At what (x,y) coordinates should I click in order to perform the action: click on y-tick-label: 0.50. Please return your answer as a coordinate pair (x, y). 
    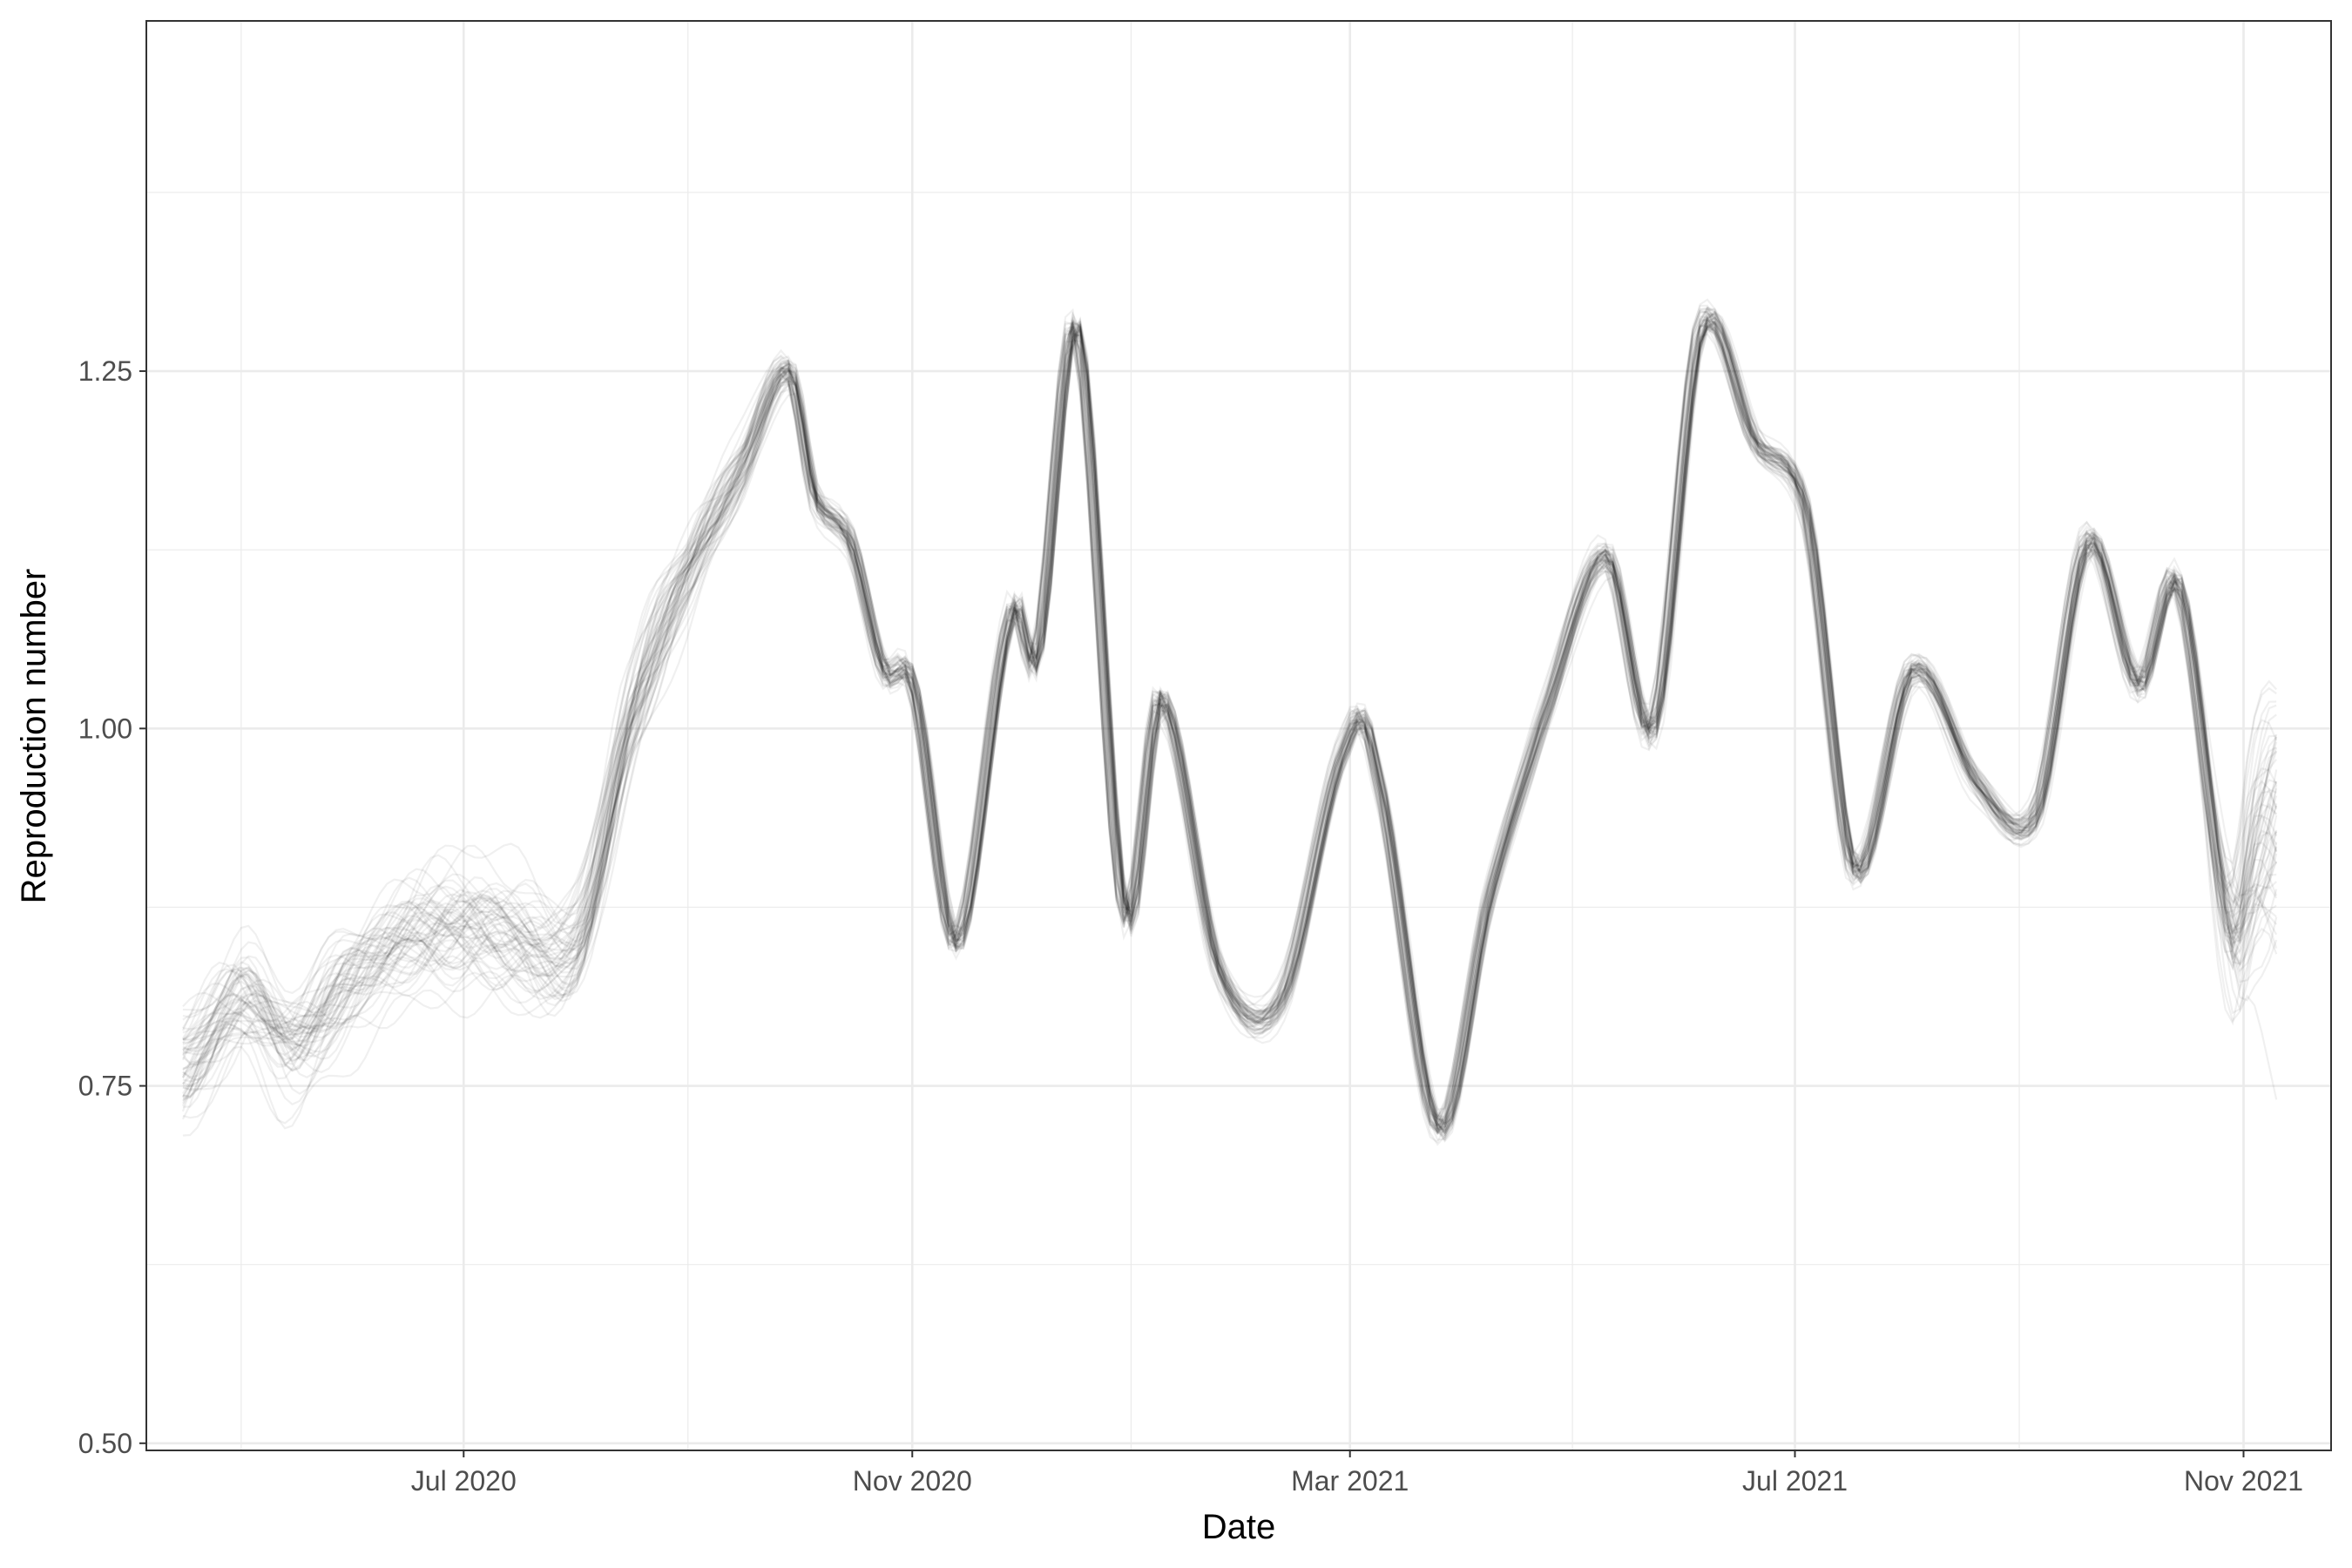
    Looking at the image, I should click on (105, 1443).